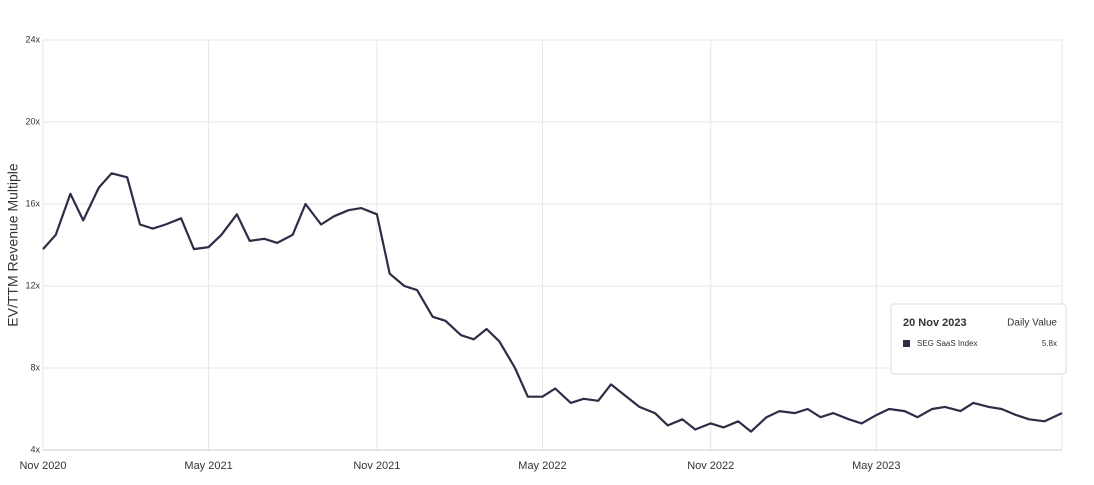 The width and height of the screenshot is (1094, 485). What do you see at coordinates (1049, 343) in the screenshot?
I see `tooltip-value: 5.8x` at bounding box center [1049, 343].